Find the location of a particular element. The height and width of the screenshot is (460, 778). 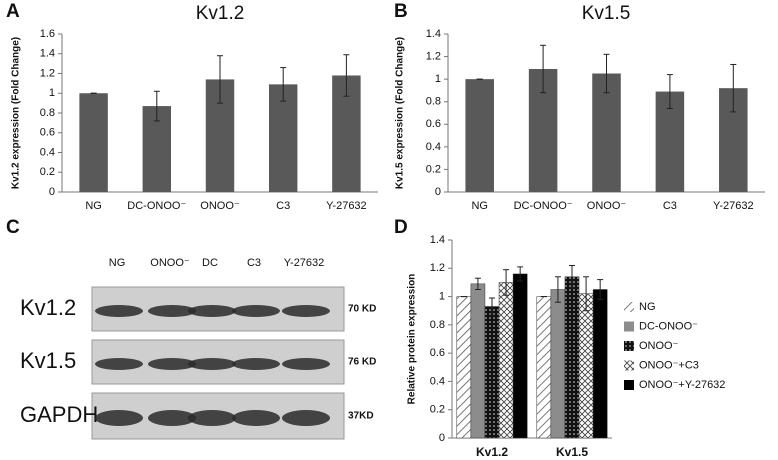

chart-title: Kv1.2 is located at coordinates (220, 13).